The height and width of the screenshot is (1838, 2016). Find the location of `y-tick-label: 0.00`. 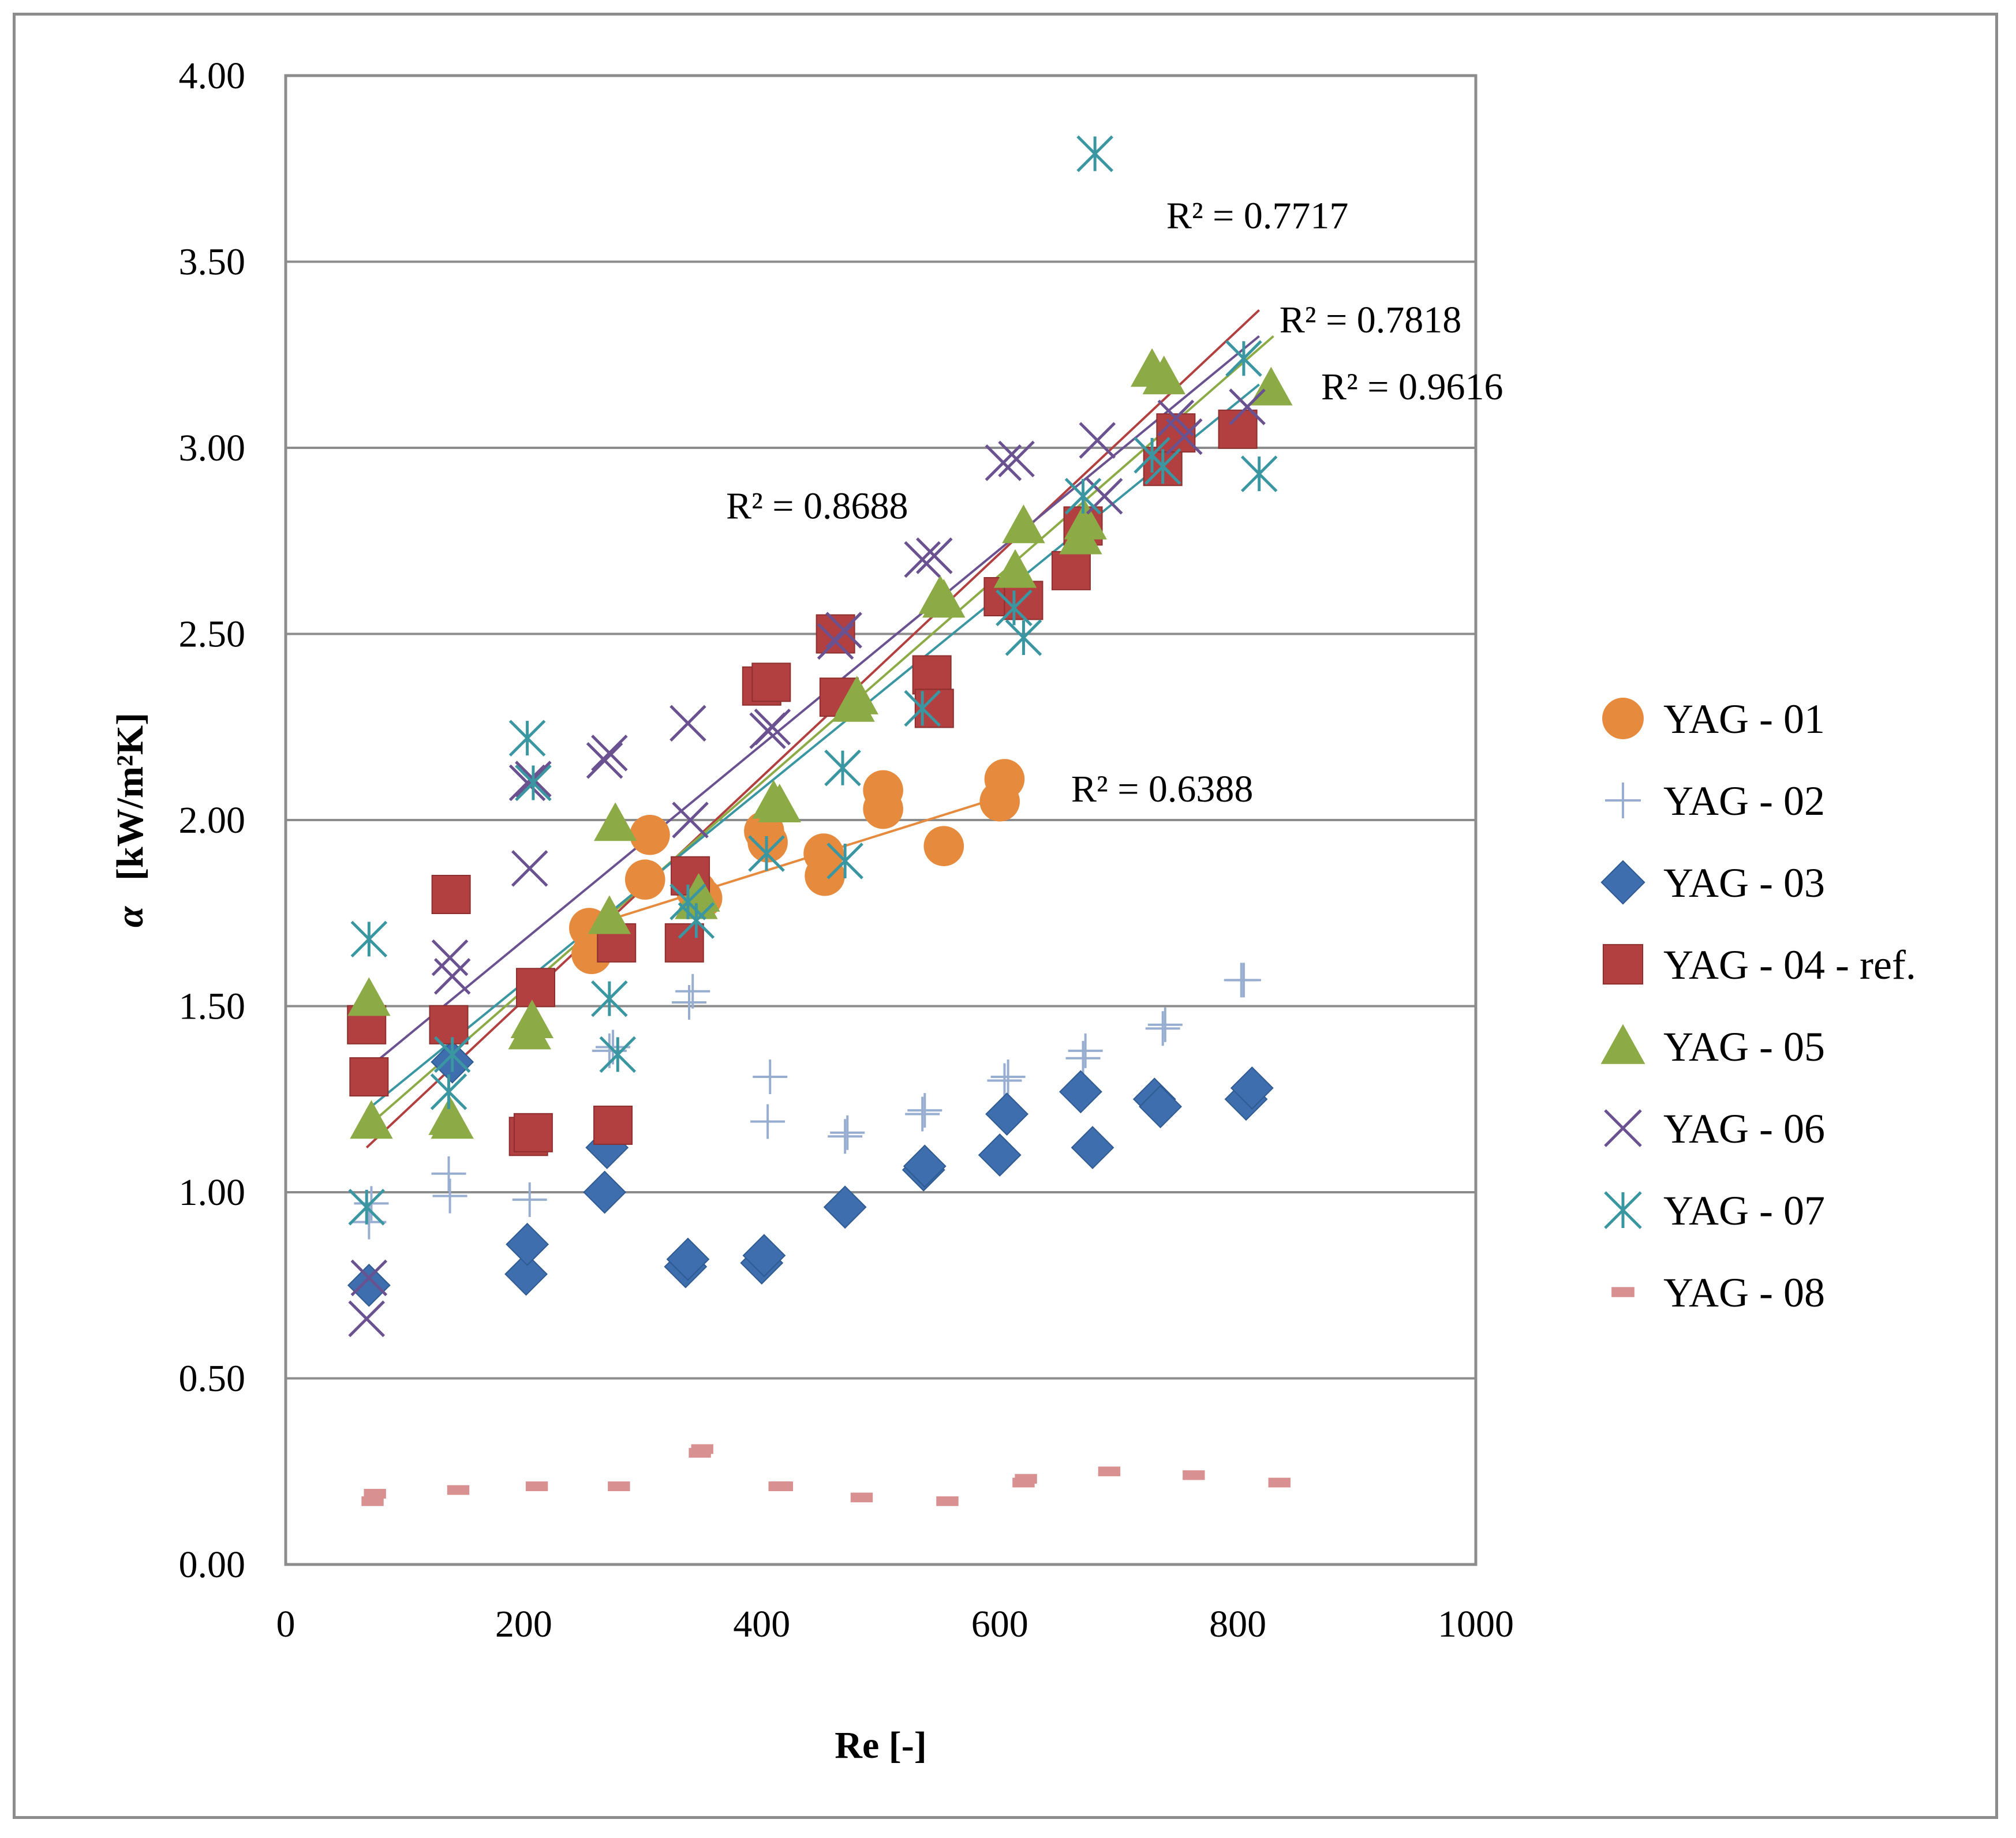

y-tick-label: 0.00 is located at coordinates (212, 1565).